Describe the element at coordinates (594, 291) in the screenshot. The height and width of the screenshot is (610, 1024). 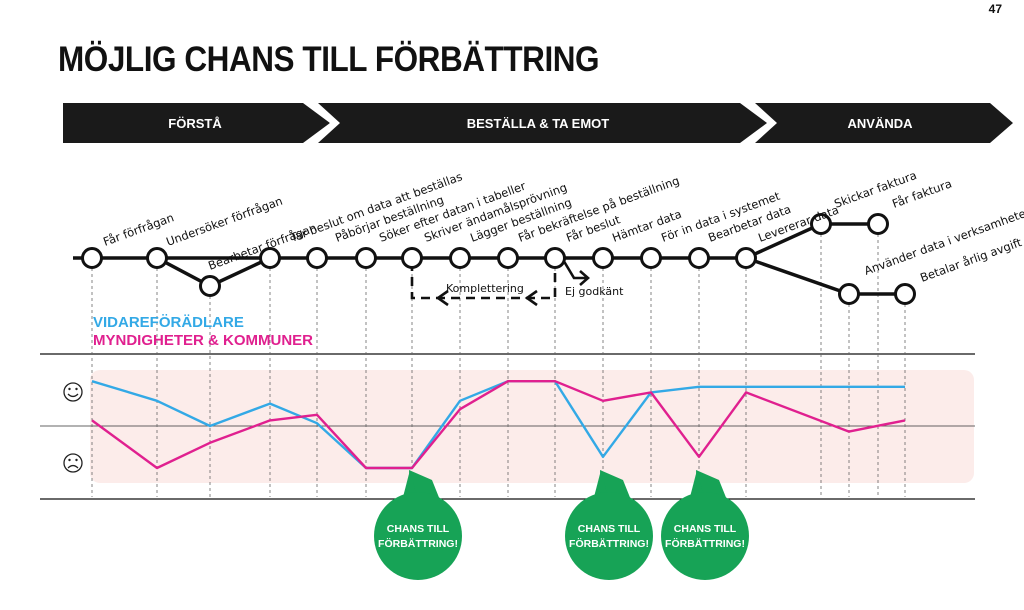
I see `ej-godkant-label: Ej godkänt` at that location.